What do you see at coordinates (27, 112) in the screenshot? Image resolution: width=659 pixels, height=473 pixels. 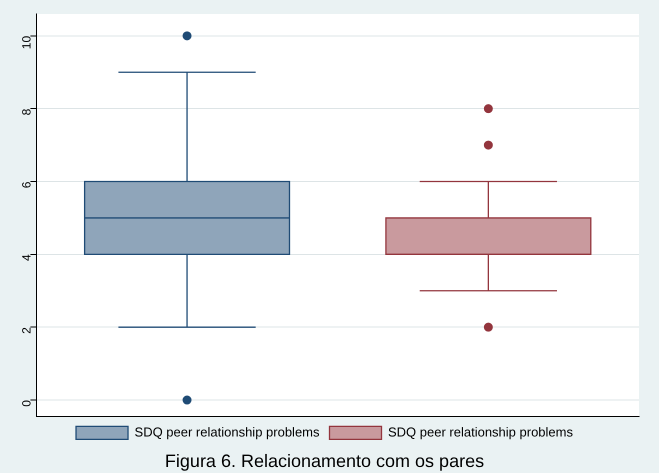 I see `y-tick-label: 8` at bounding box center [27, 112].